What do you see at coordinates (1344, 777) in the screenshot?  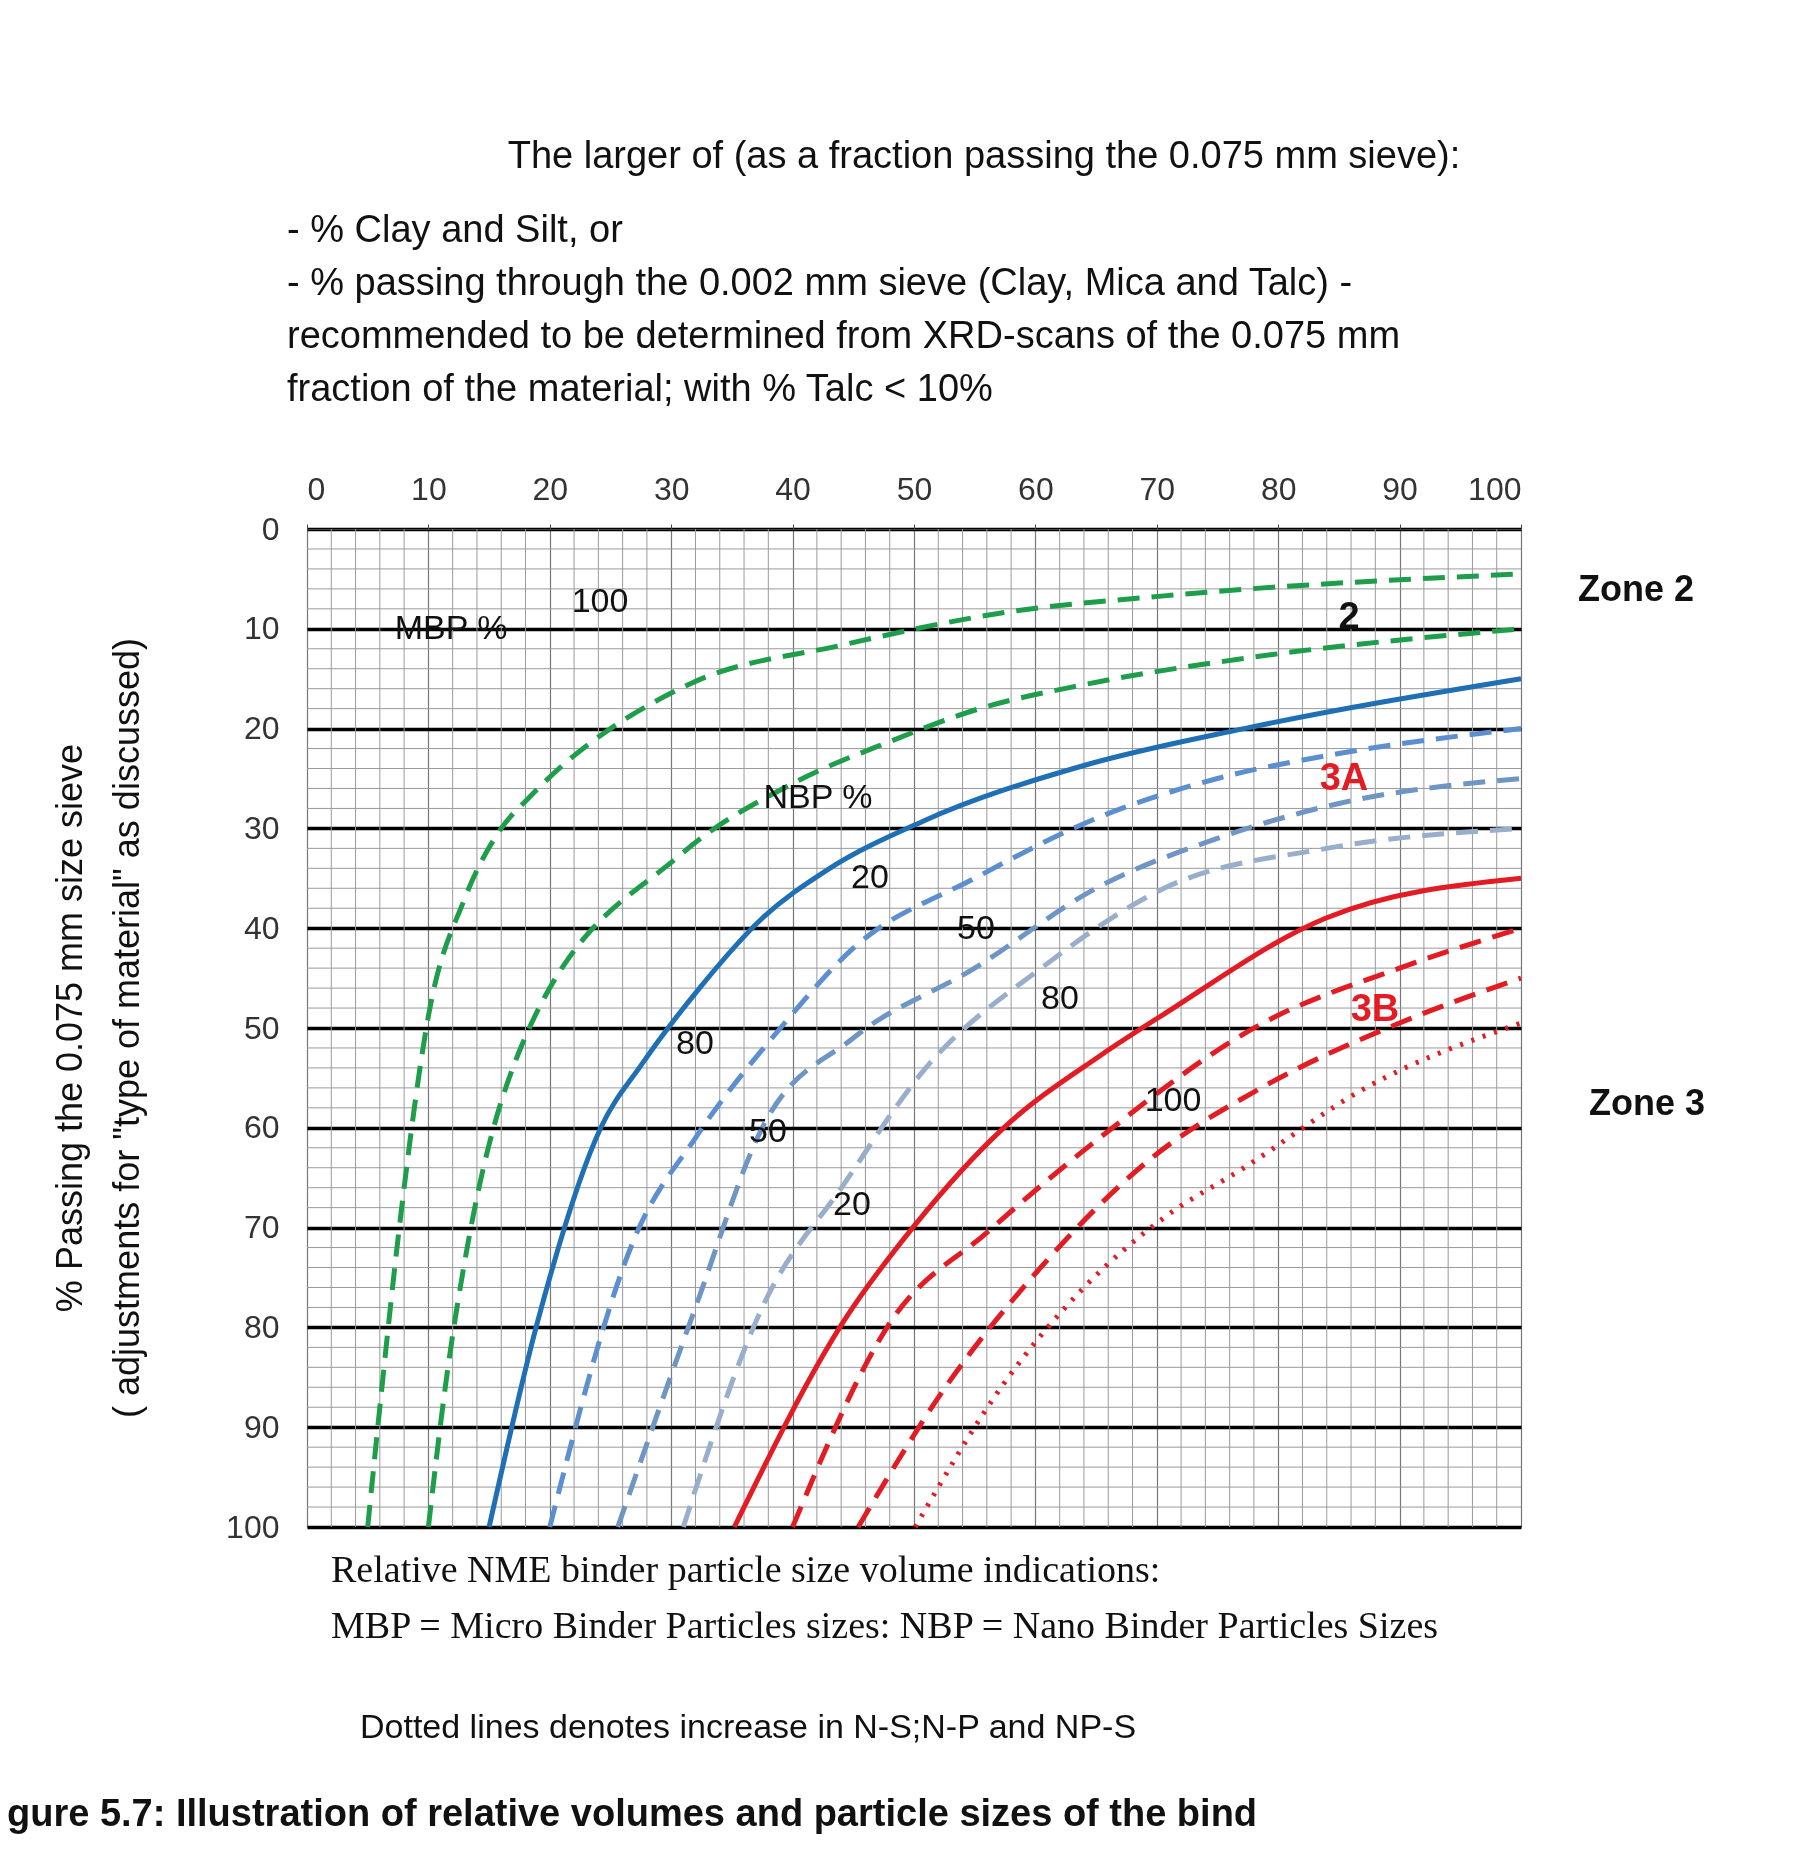 I see `annotation: 3A` at bounding box center [1344, 777].